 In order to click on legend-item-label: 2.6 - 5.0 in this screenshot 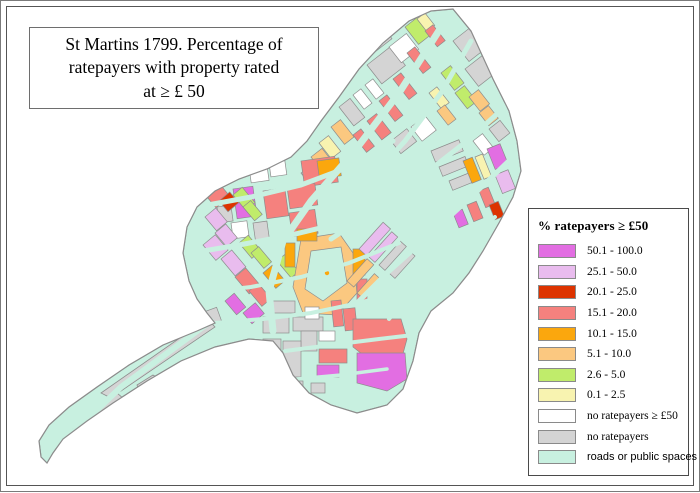, I will do `click(606, 374)`.